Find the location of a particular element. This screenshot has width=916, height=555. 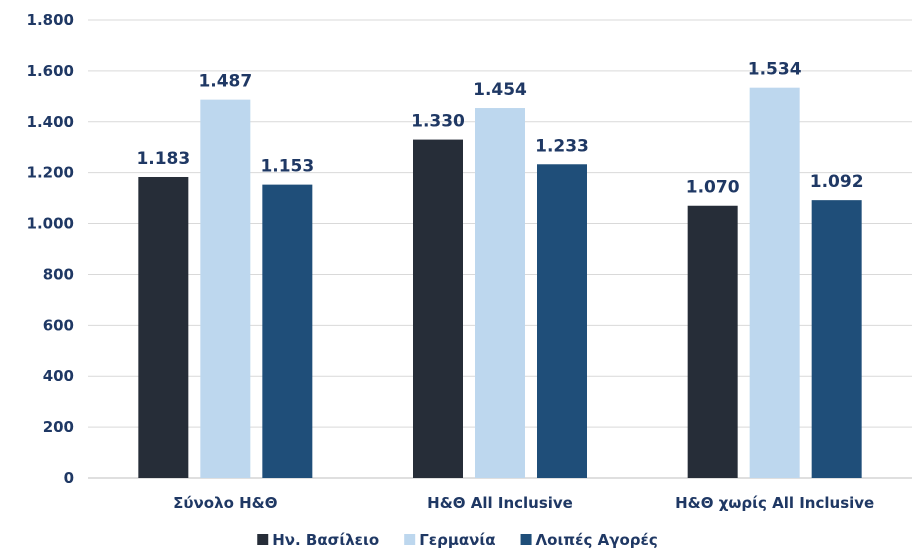

x-category-label: Η&Θ All Inclusive is located at coordinates (500, 503).